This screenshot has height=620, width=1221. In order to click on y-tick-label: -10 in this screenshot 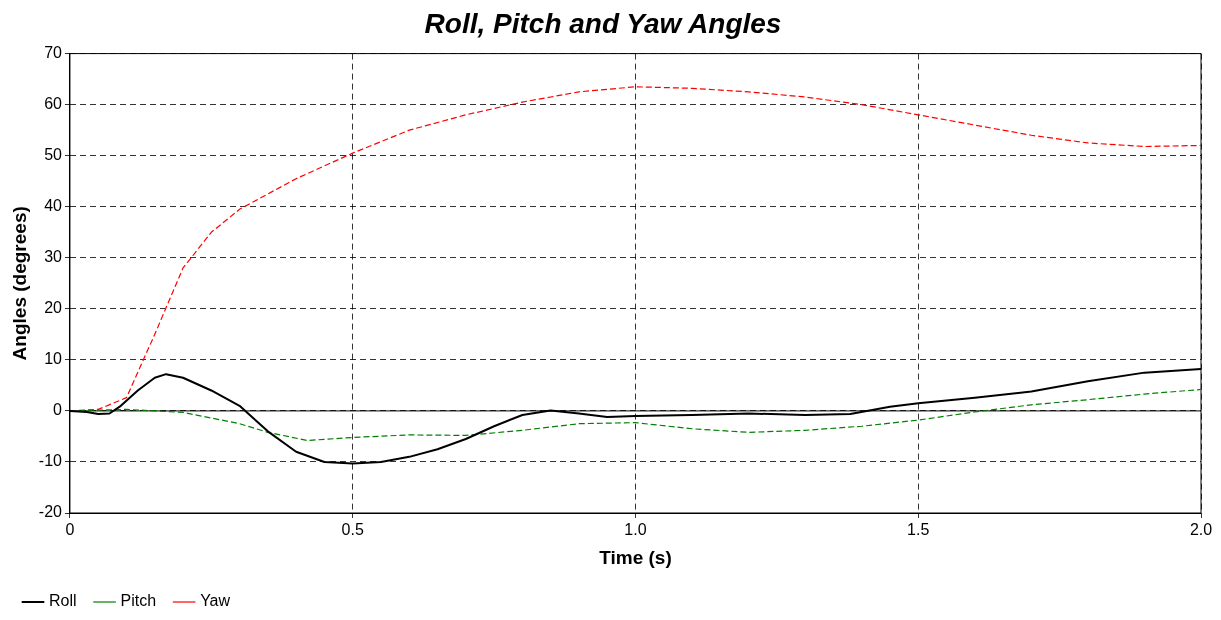, I will do `click(50, 461)`.